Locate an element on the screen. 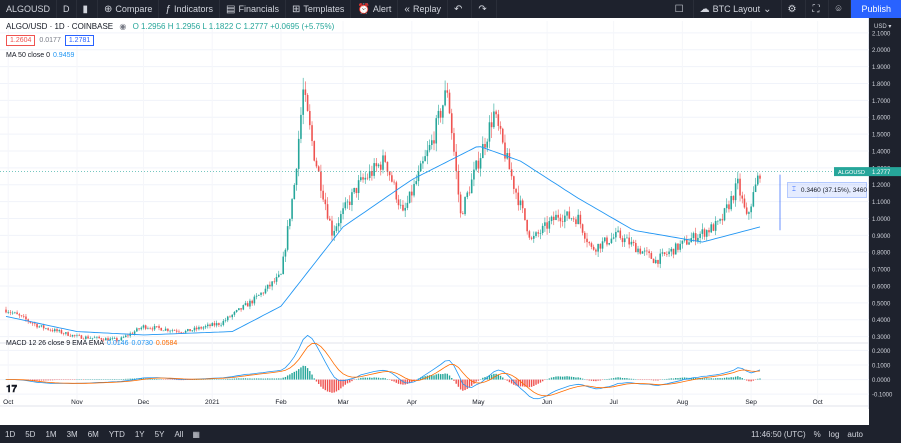 This screenshot has width=901, height=446. sell-button: 1.2604 is located at coordinates (20, 40).